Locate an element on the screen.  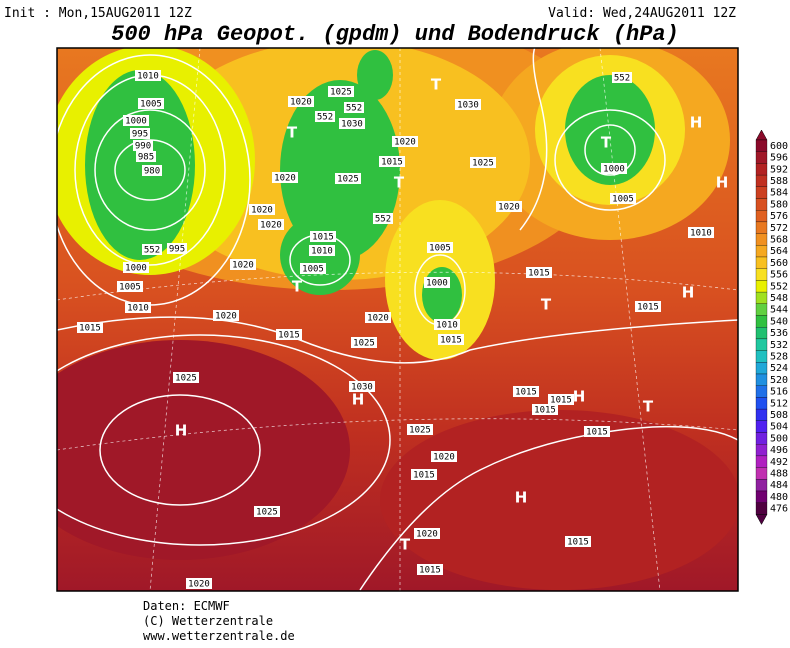
colorbar-tick-label: 508 is located at coordinates (779, 415).